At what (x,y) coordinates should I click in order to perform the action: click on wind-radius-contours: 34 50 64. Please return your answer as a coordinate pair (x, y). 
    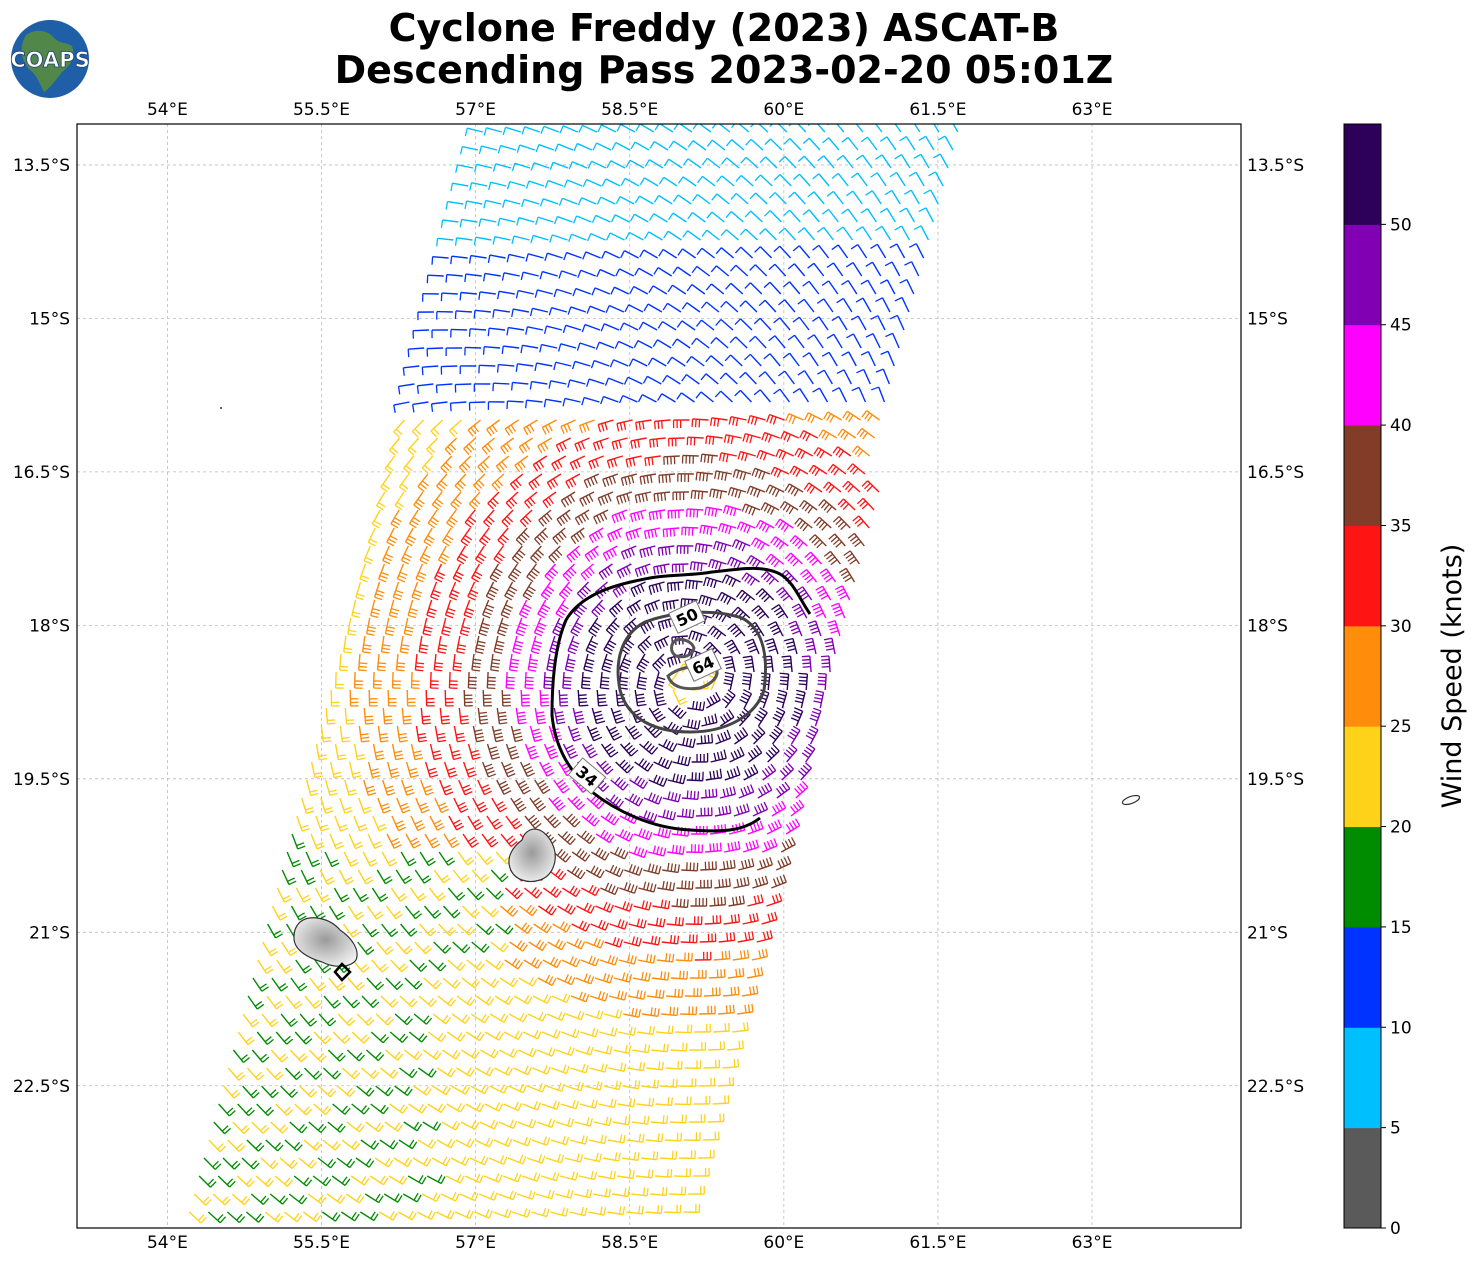
    Looking at the image, I should click on (681, 699).